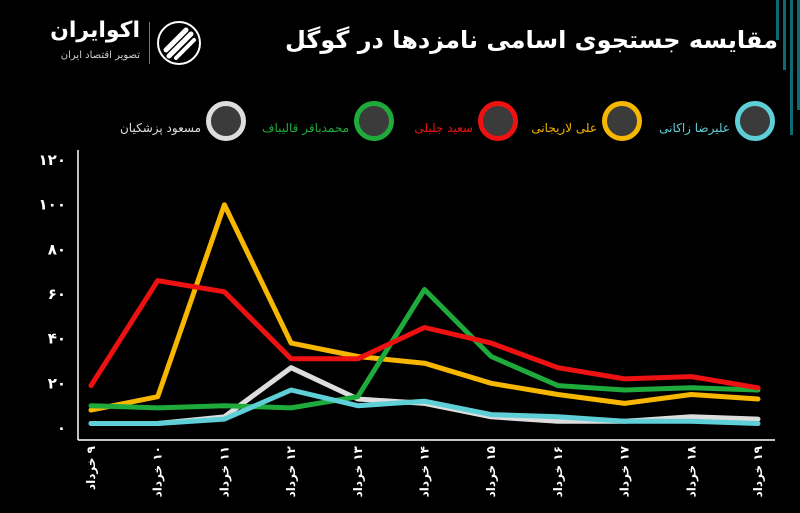 The width and height of the screenshot is (800, 513). Describe the element at coordinates (160, 128) in the screenshot. I see `legend-label-pezeshkian: مسعود پزشکیان` at that location.